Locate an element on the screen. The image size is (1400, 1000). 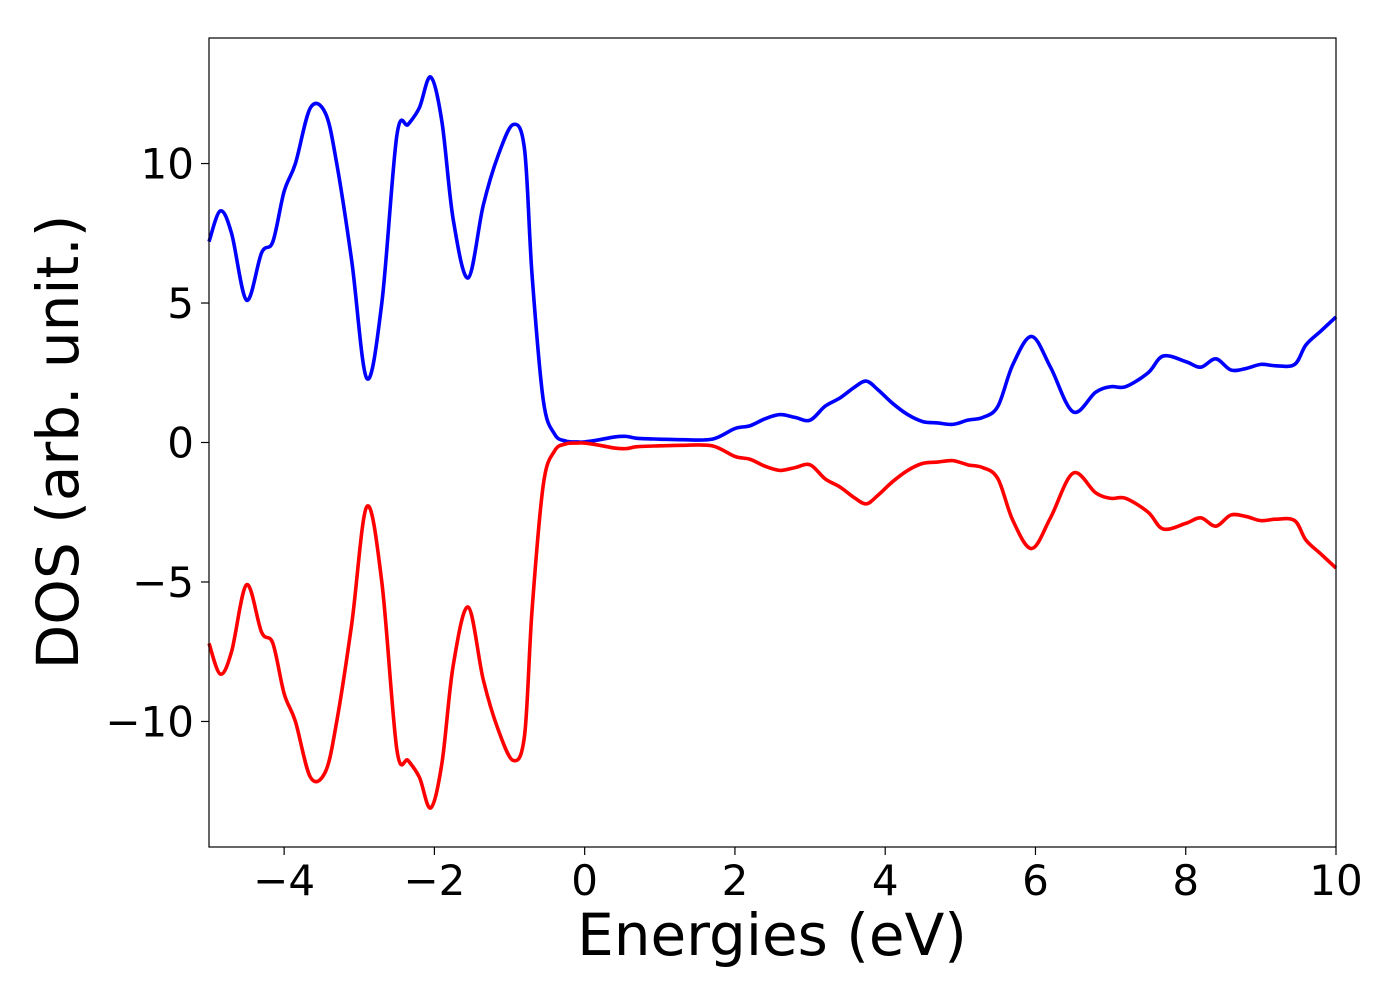
x-axis-label: Energies (eV) is located at coordinates (772, 935).